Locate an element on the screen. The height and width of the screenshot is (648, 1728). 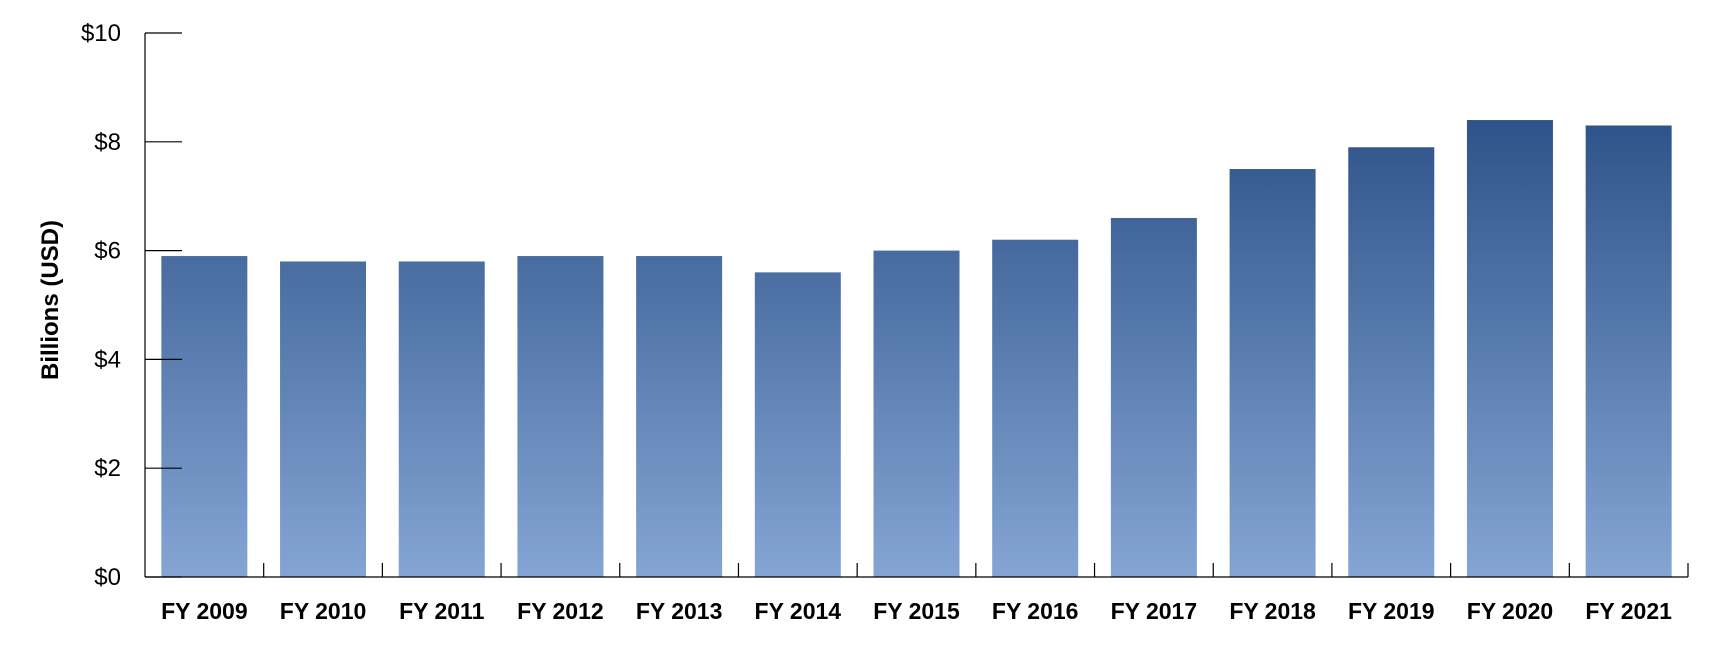
y-axis-title: Billions (USD) is located at coordinates (50, 300).